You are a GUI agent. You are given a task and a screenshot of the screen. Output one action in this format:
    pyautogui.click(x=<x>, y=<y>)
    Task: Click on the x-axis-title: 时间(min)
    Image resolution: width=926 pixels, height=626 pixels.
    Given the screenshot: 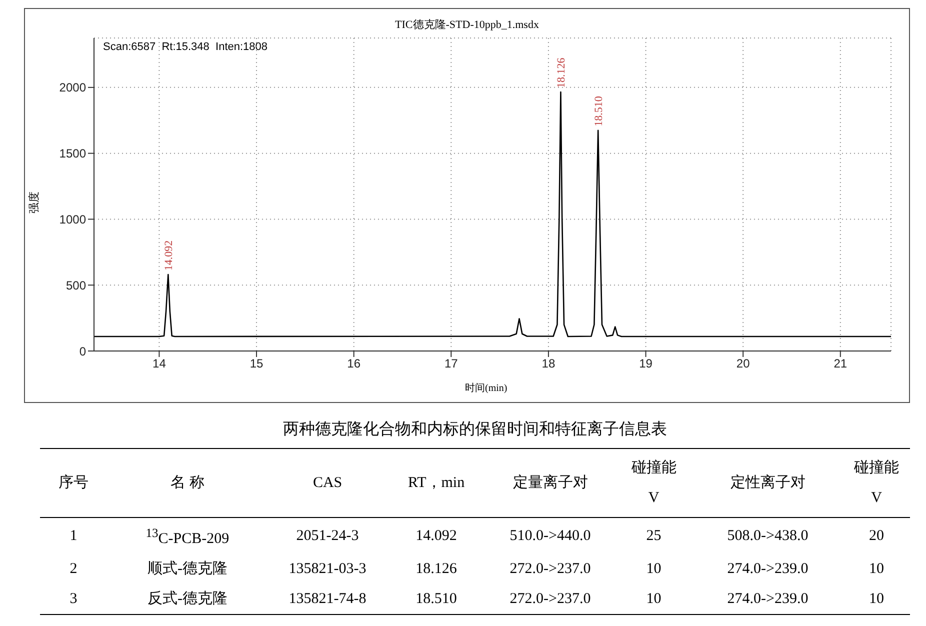 What is the action you would take?
    pyautogui.click(x=486, y=388)
    